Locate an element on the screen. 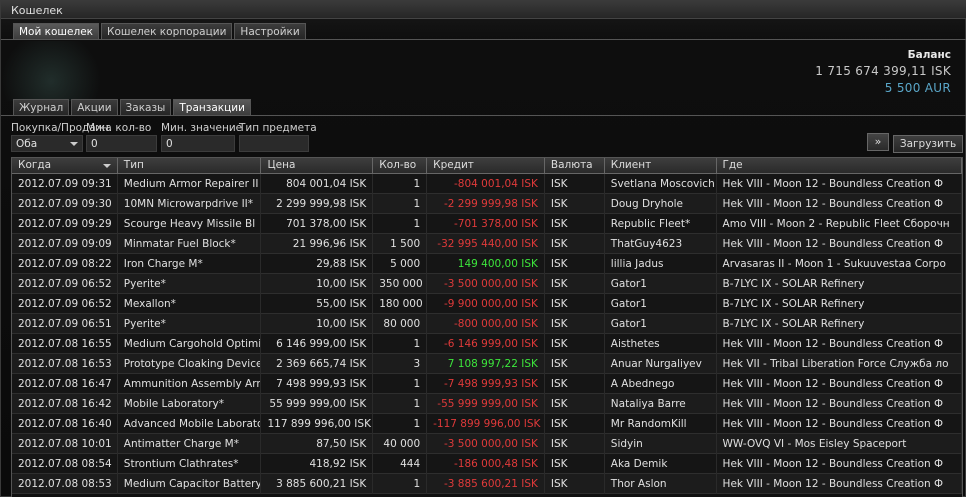 The image size is (966, 497). col-header-qty: Кол-во is located at coordinates (400, 166).